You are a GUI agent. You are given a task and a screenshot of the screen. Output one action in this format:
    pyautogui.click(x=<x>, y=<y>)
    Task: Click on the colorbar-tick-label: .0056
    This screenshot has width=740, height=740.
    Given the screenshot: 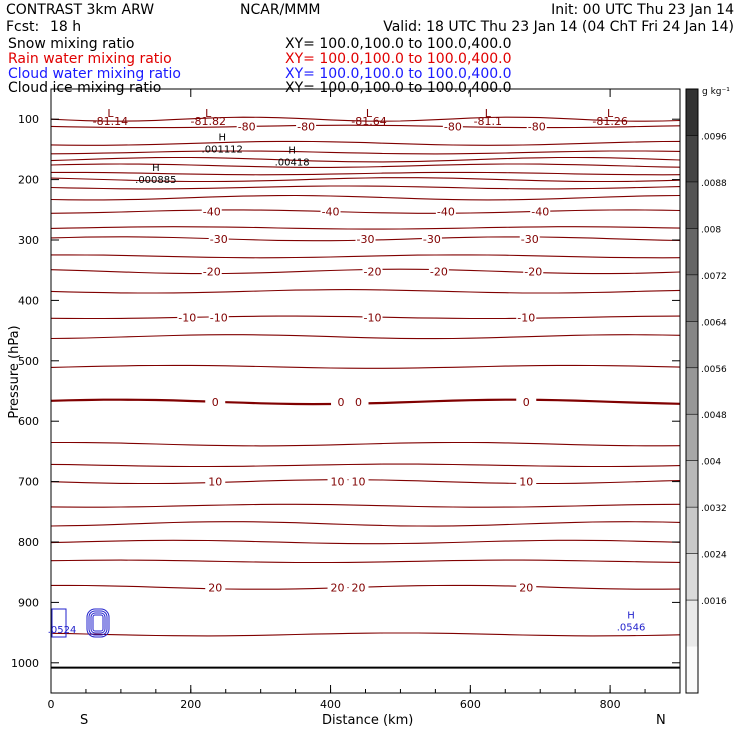 What is the action you would take?
    pyautogui.click(x=714, y=370)
    